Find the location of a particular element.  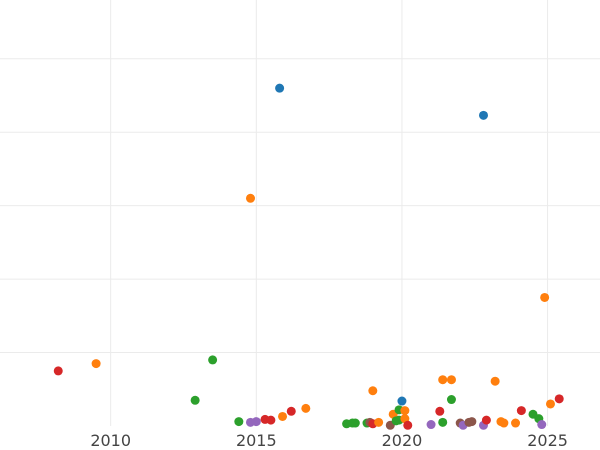

x-tick-label-2: 2020 is located at coordinates (402, 440).